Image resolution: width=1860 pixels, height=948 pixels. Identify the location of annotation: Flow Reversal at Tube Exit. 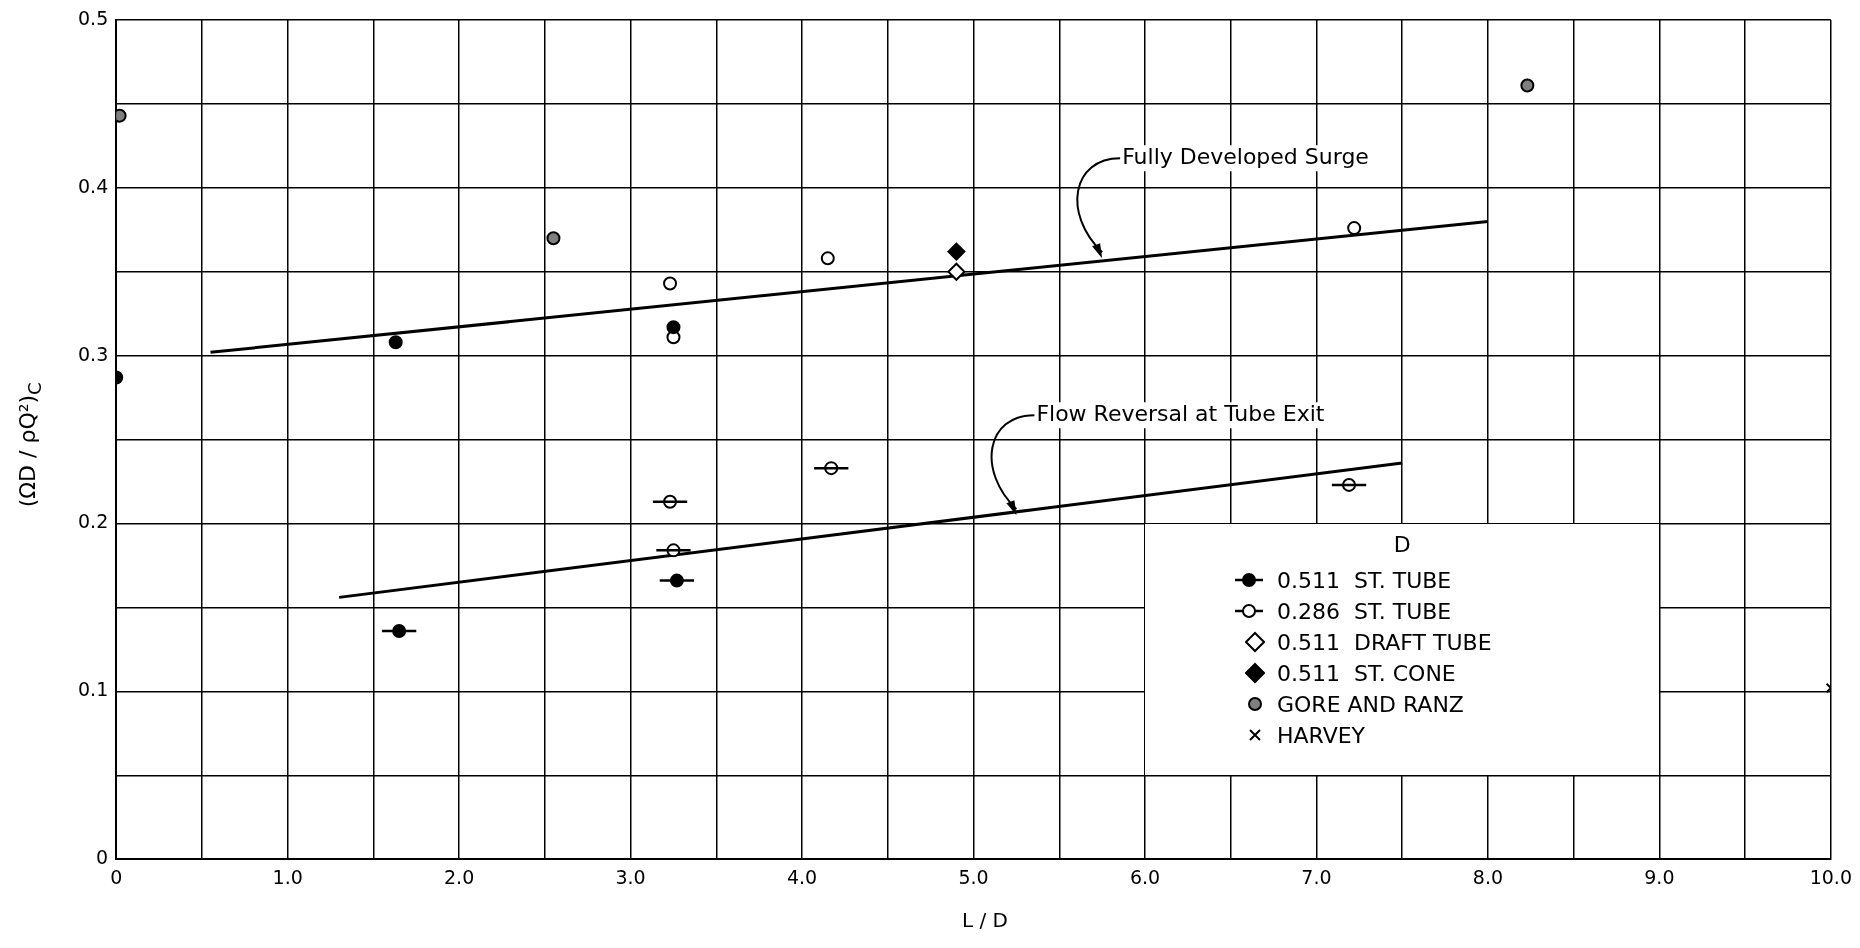
(1180, 413).